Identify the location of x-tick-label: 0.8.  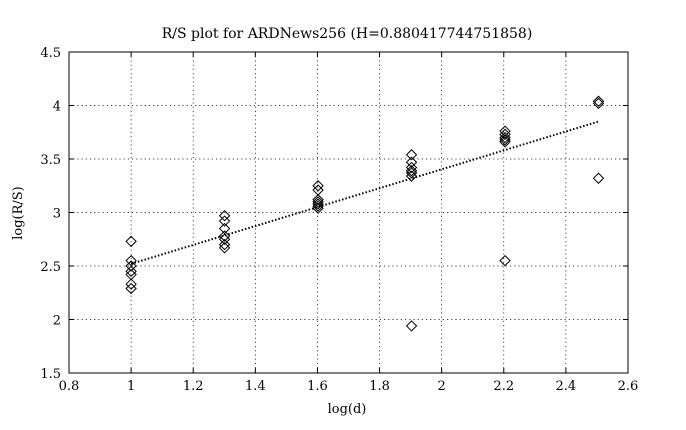
(69, 386).